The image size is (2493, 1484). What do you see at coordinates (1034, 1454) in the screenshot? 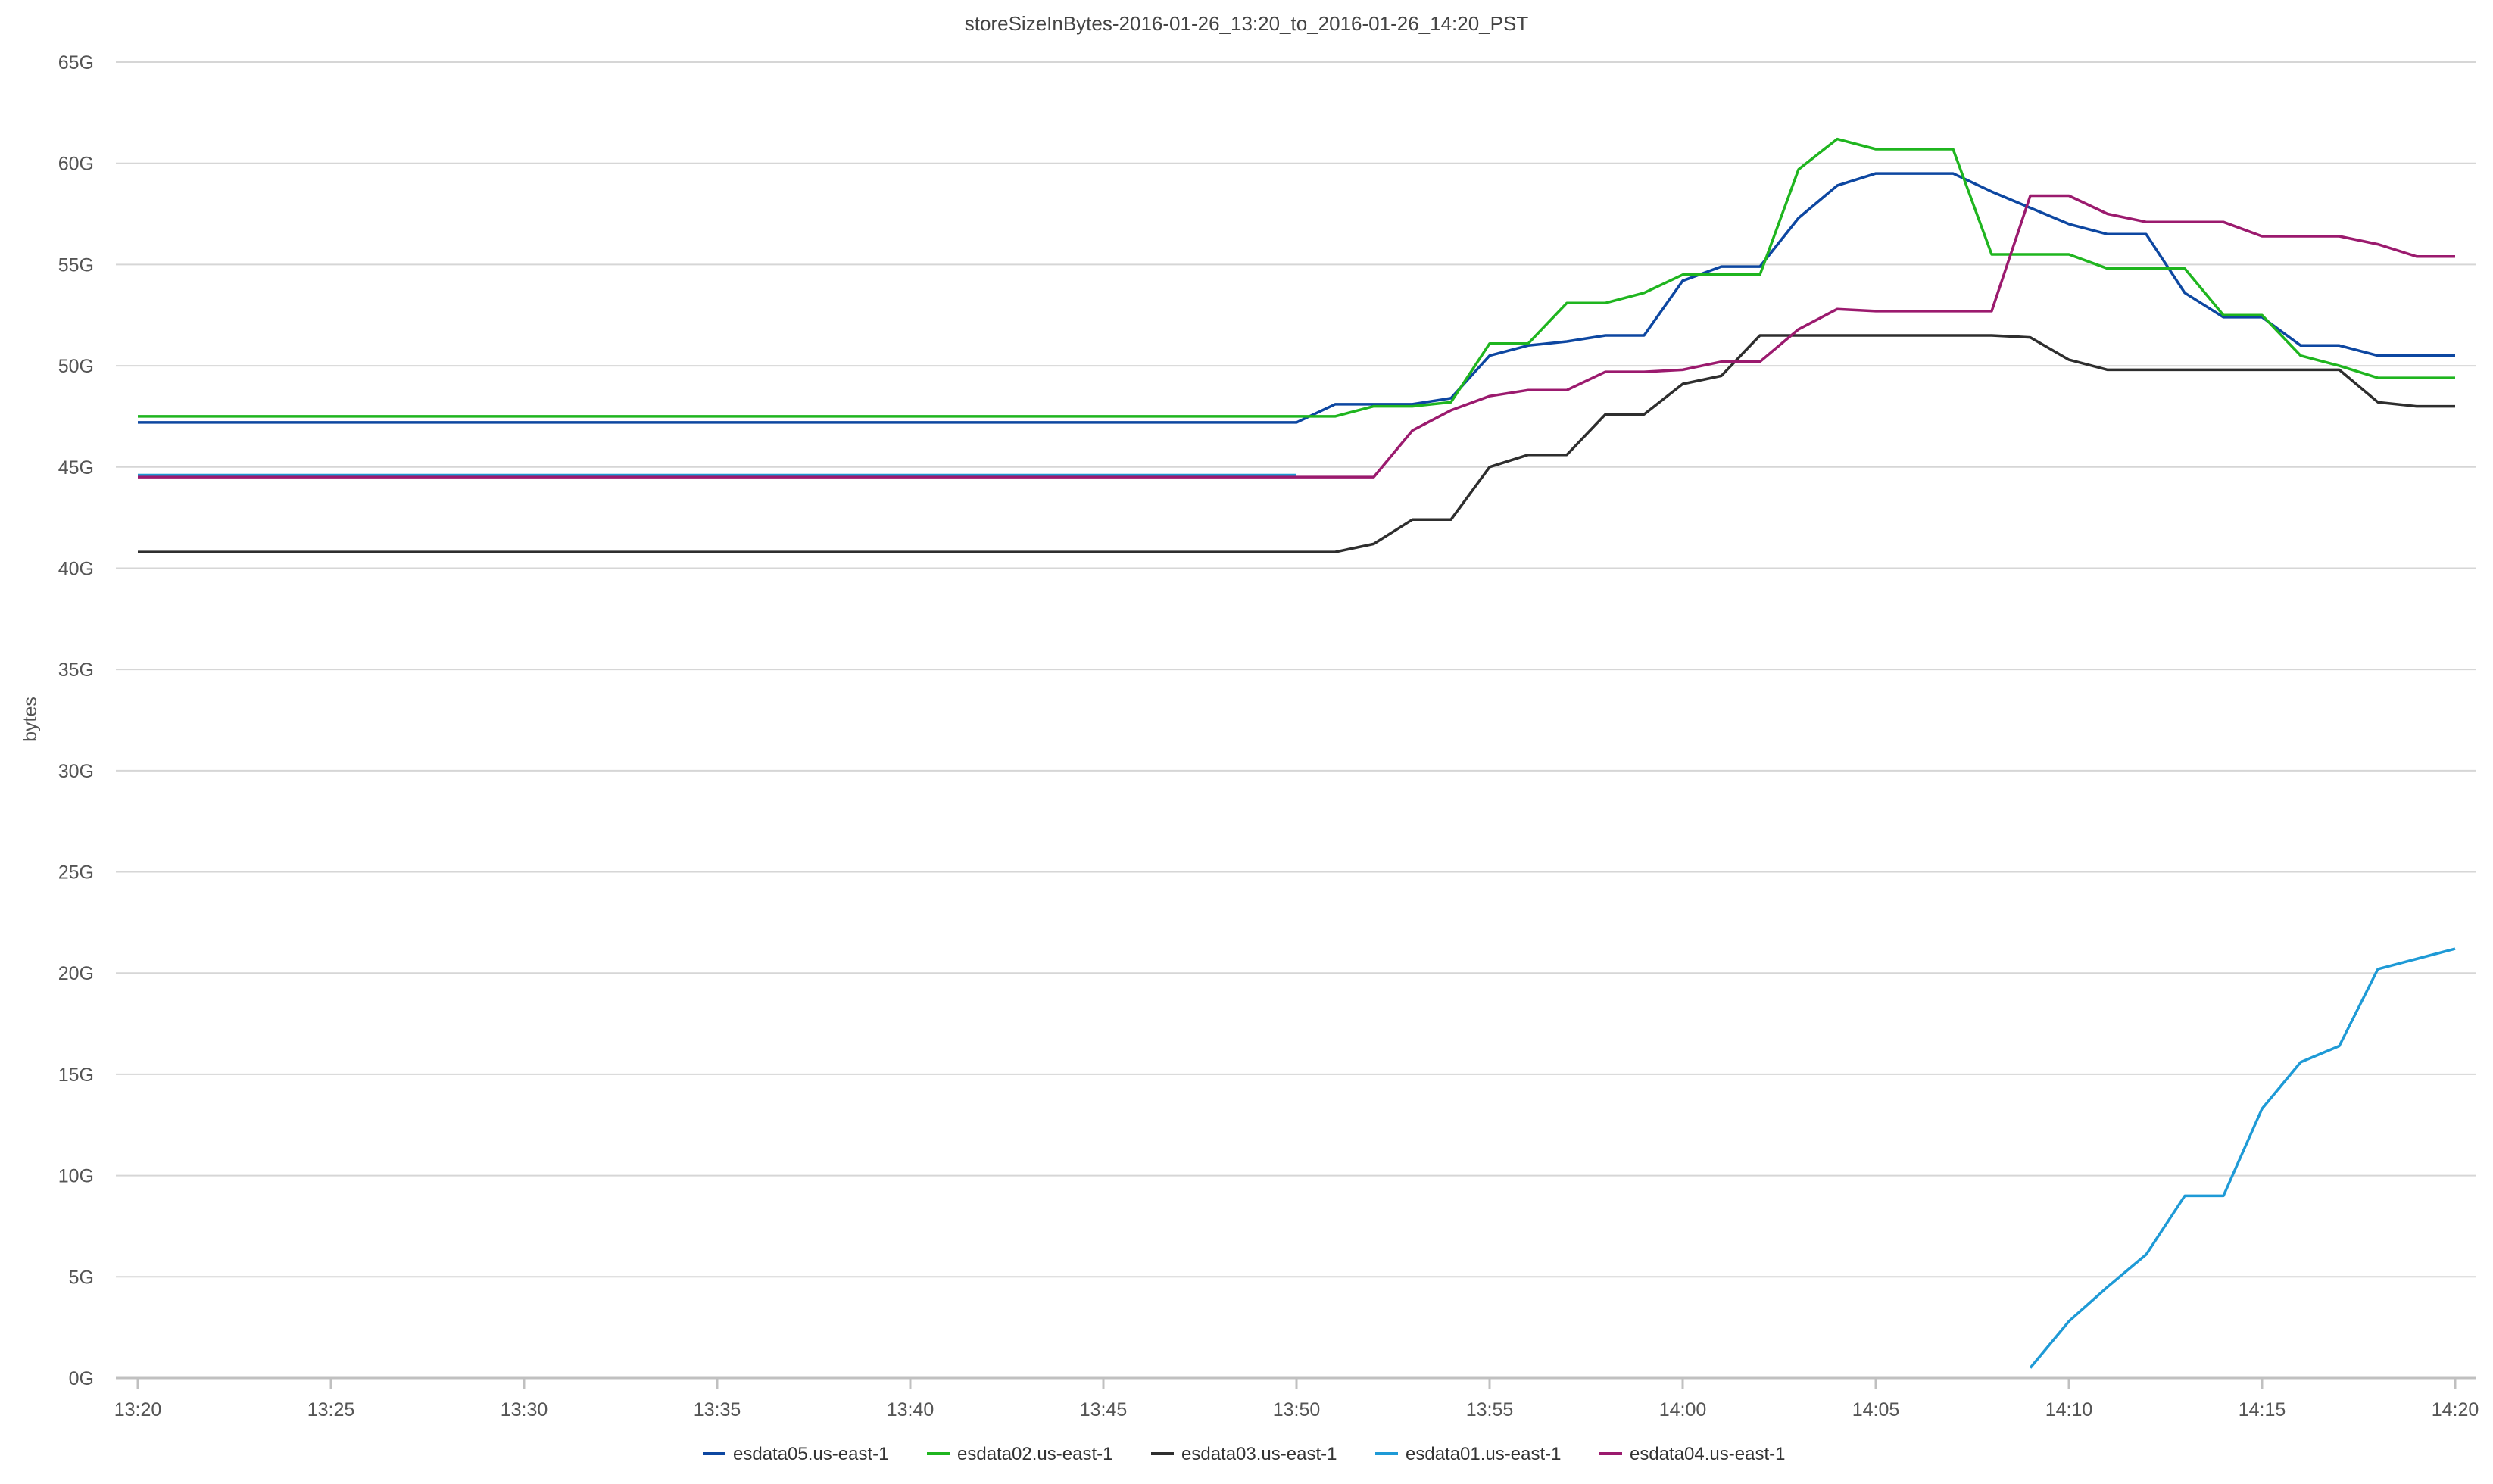
I see `legend-label: esdata02.us-east-1` at bounding box center [1034, 1454].